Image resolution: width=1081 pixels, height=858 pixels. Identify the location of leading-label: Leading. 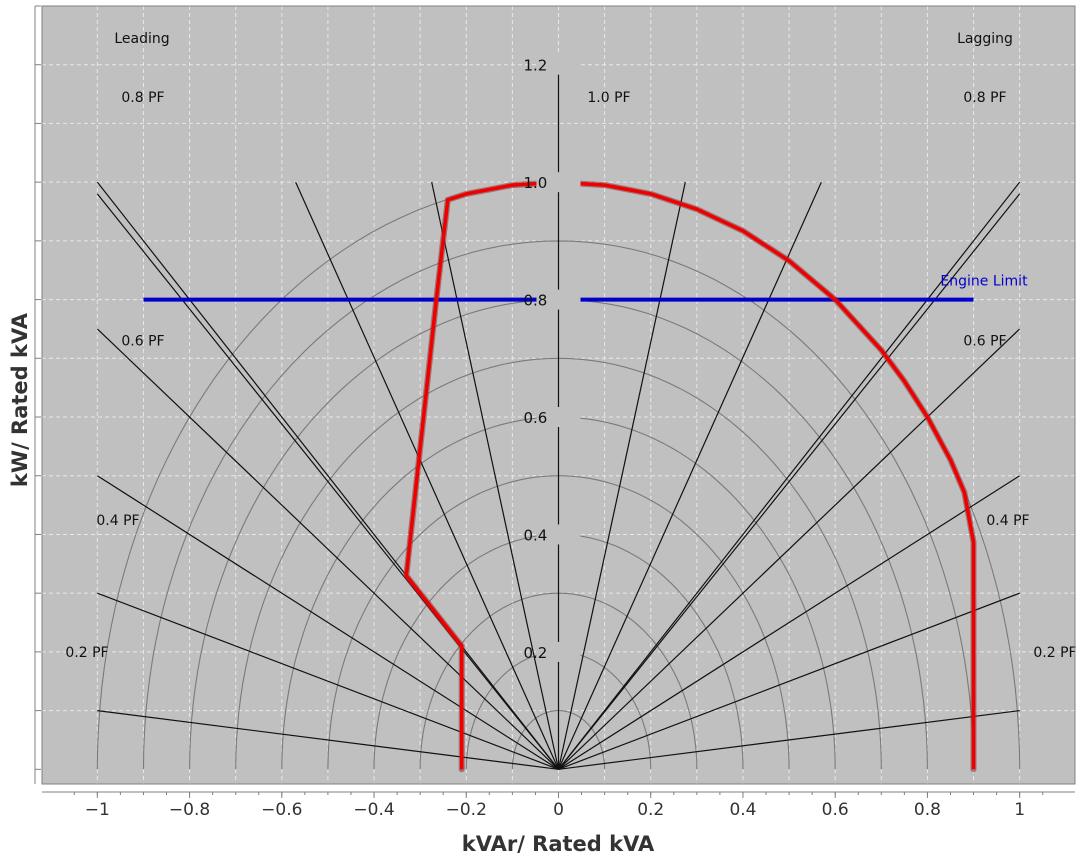
(141, 39).